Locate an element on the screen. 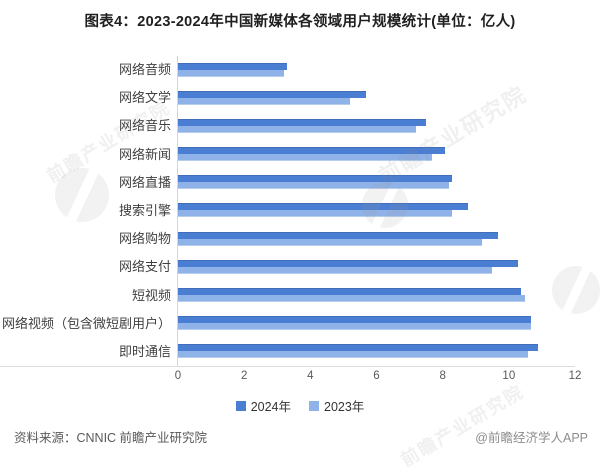  x-tick-label: 6 is located at coordinates (376, 376).